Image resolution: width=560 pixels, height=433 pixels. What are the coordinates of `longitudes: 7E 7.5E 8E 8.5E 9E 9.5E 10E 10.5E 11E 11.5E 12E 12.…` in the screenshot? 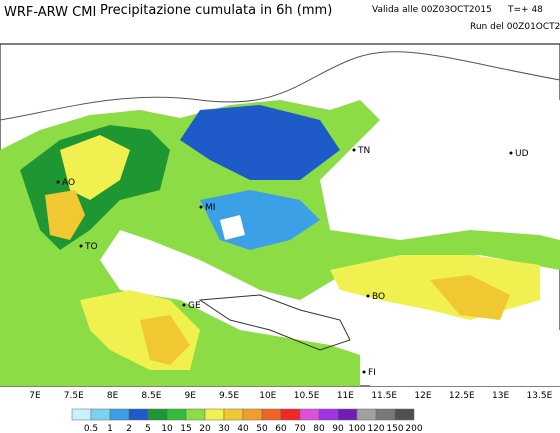 It's located at (290, 396).